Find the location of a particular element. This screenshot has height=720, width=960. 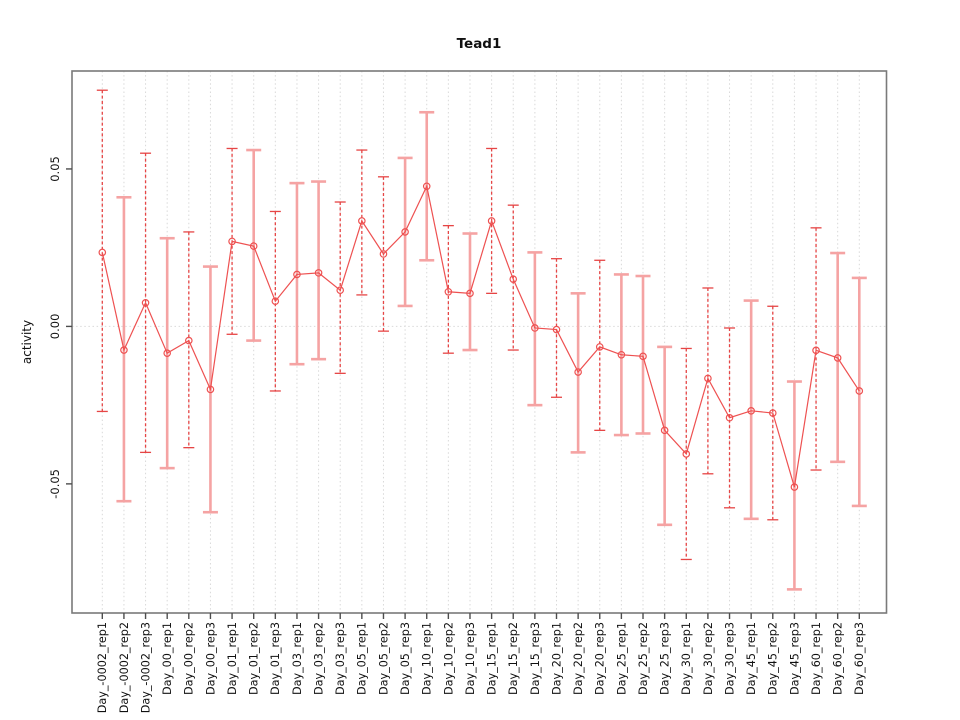

x-tick-label: Day_15_rep1 is located at coordinates (492, 658).